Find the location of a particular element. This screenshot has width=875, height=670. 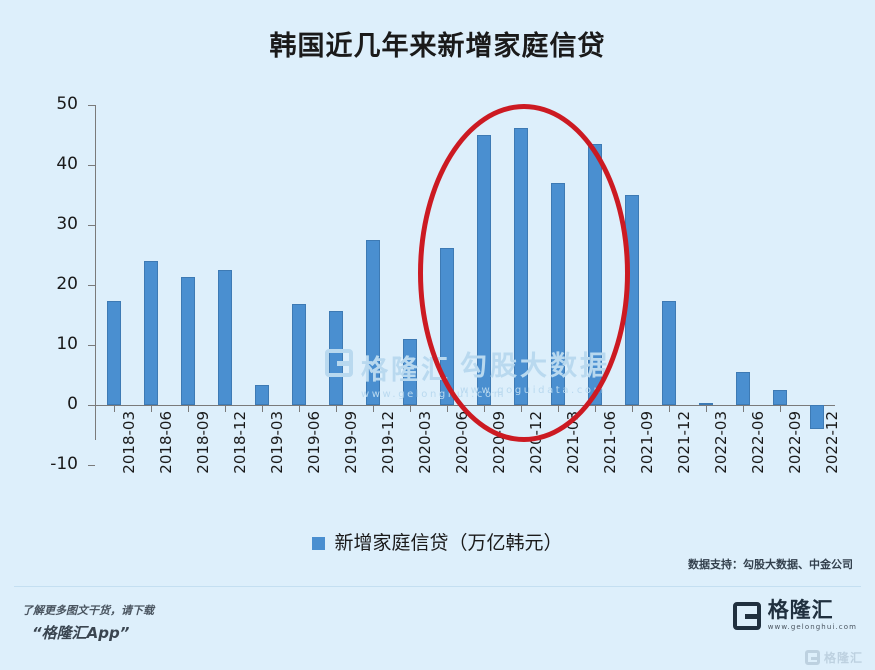

x-axis-label: 2019-03 is located at coordinates (277, 442).